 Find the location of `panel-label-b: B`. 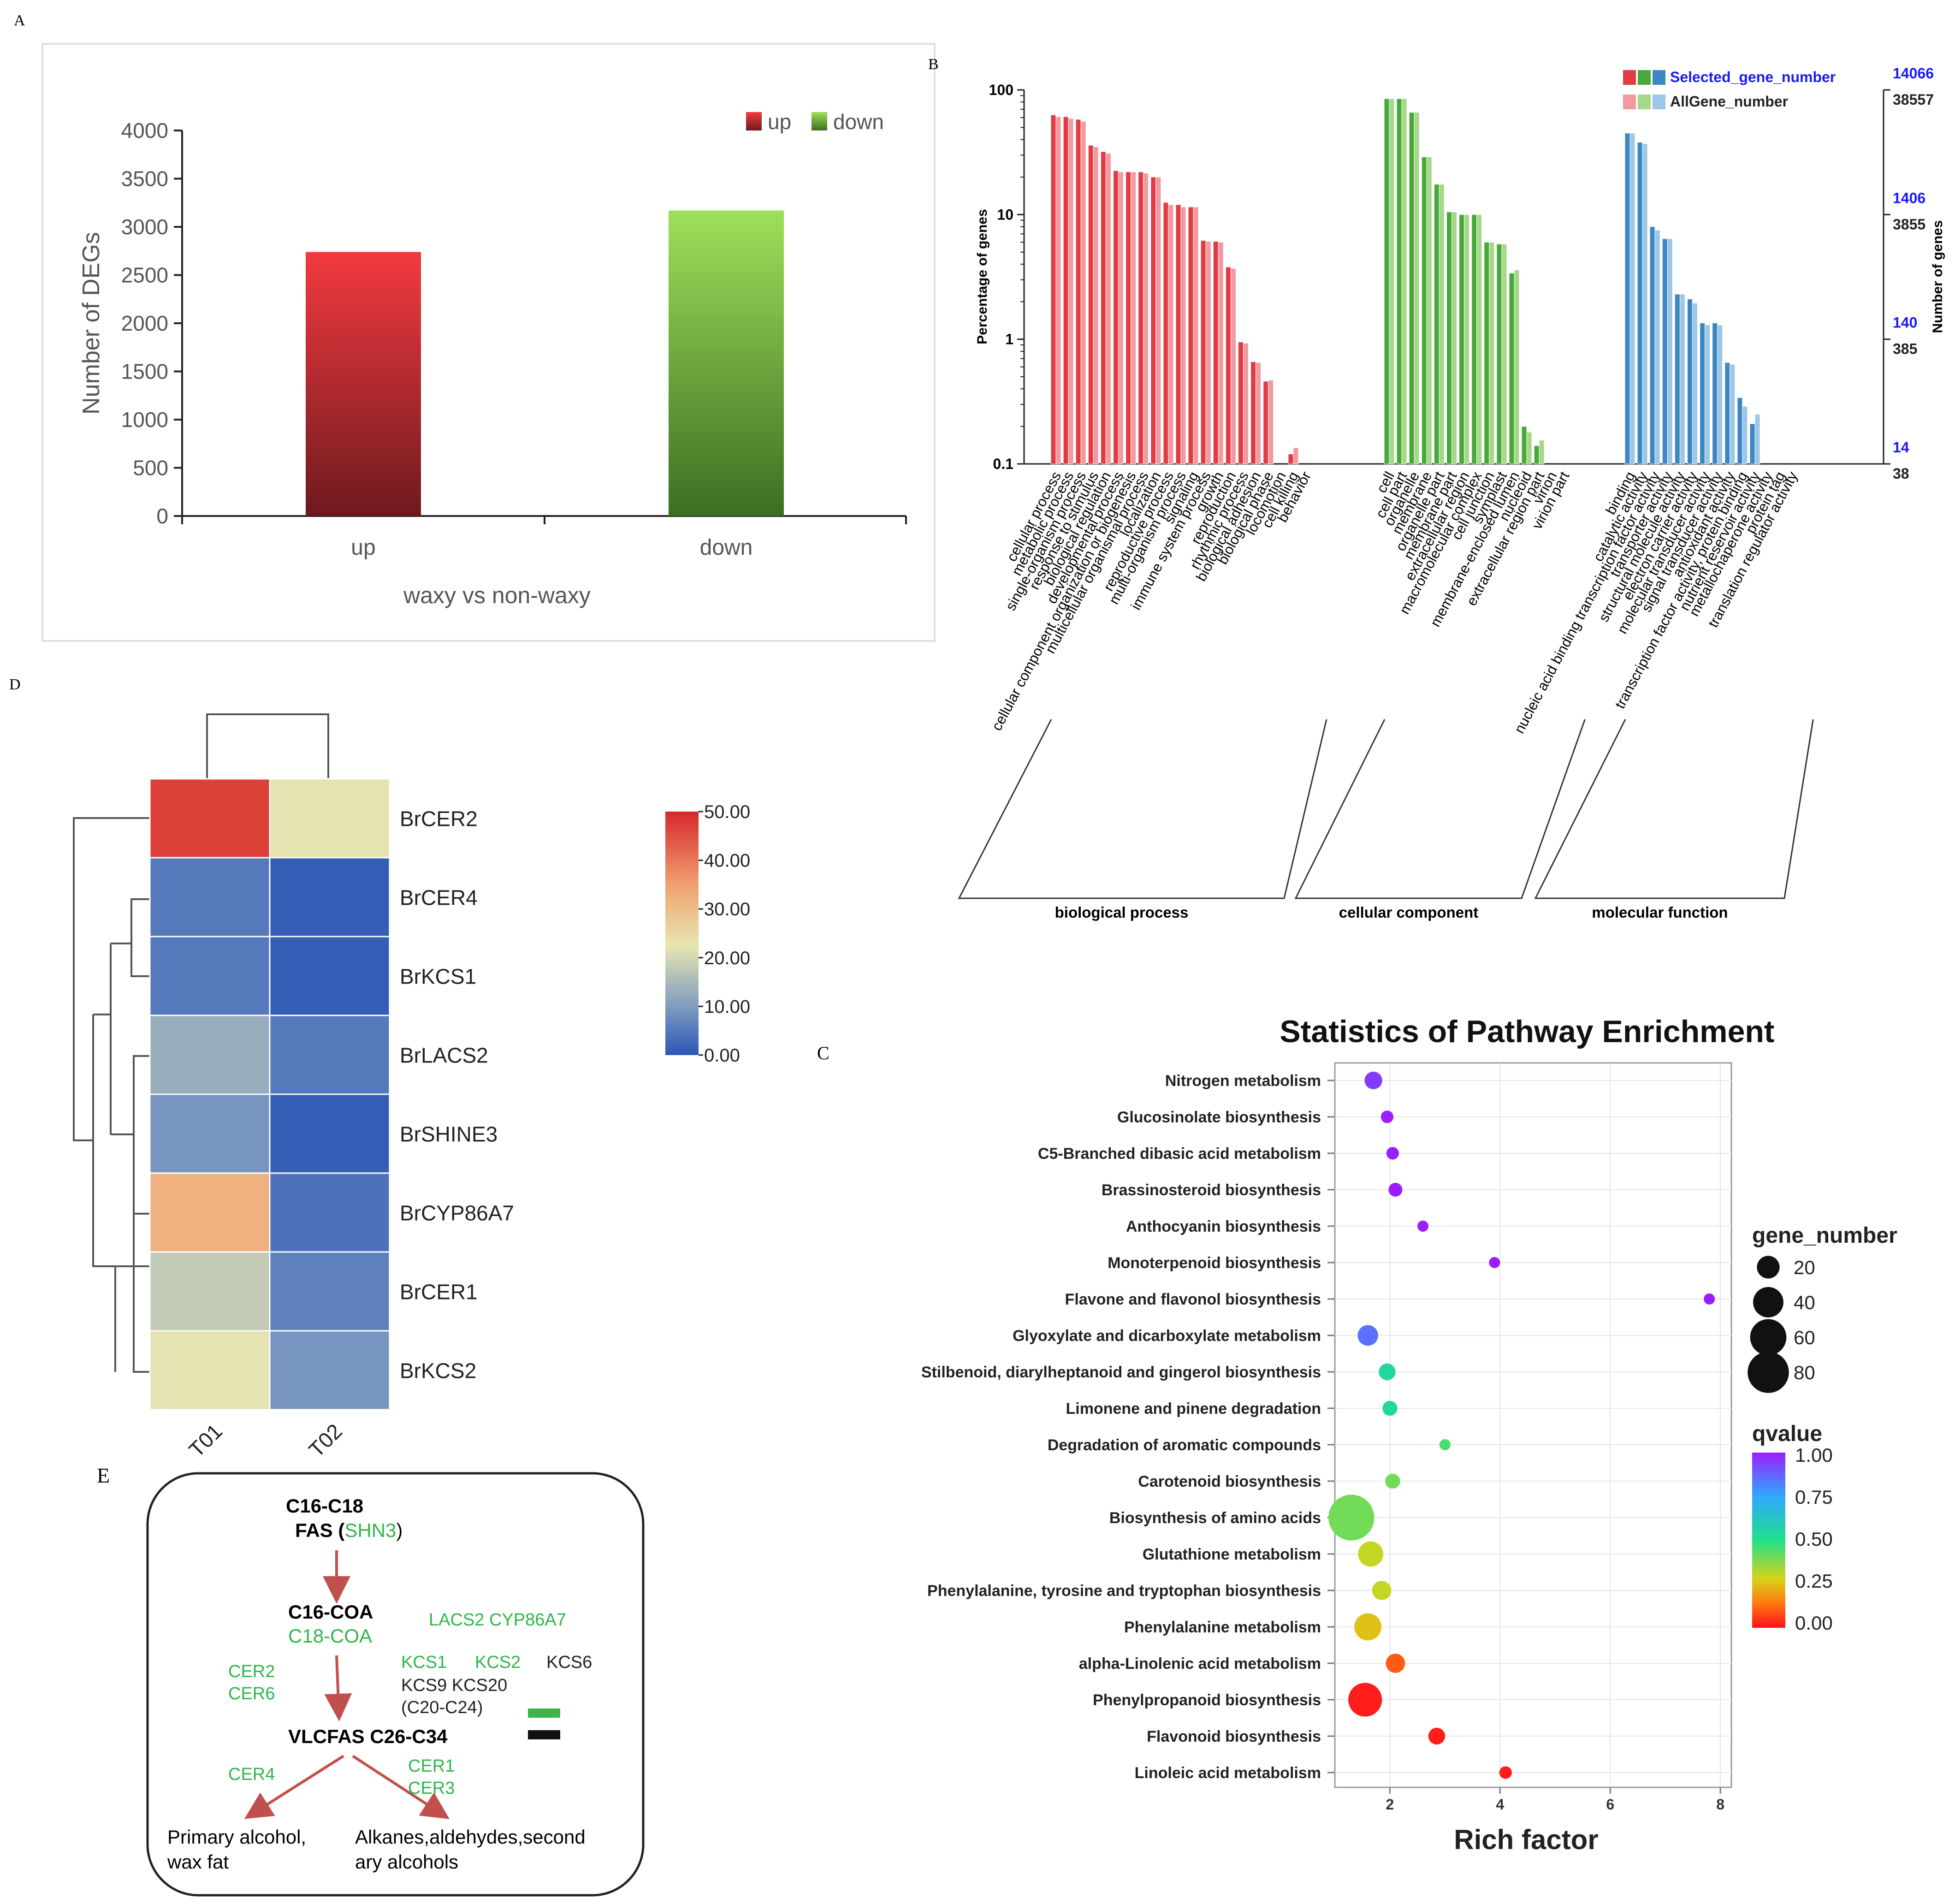

panel-label-b: B is located at coordinates (933, 64).